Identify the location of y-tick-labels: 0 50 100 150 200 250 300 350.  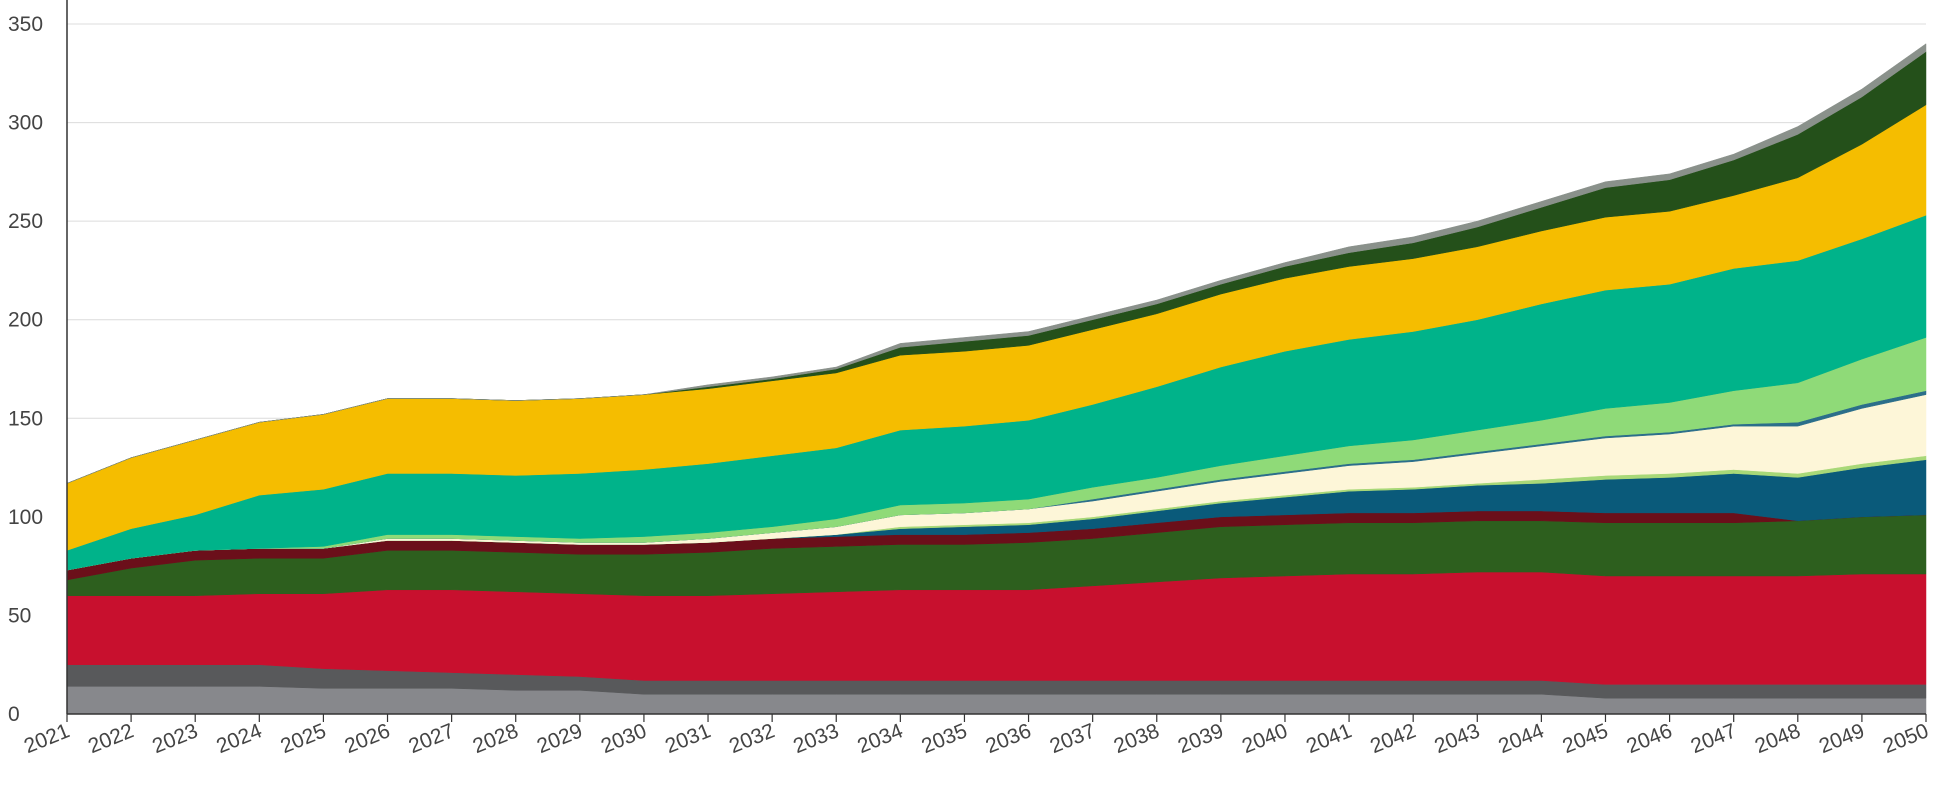
(25, 369).